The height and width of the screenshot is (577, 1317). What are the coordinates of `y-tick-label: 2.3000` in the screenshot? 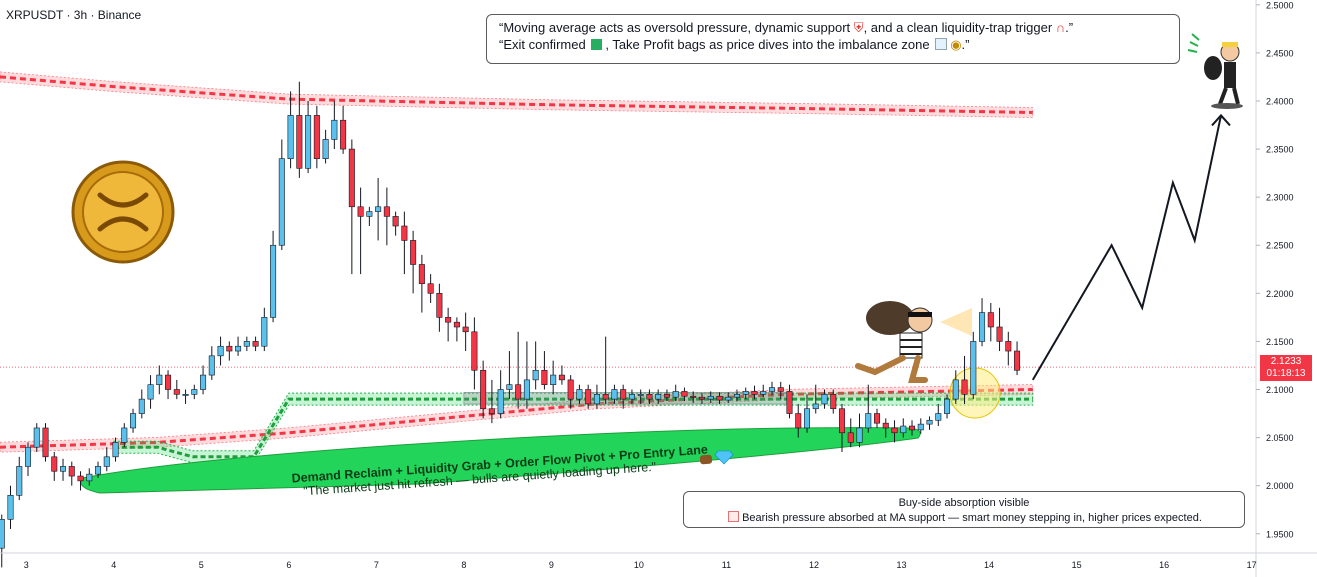 It's located at (1280, 198).